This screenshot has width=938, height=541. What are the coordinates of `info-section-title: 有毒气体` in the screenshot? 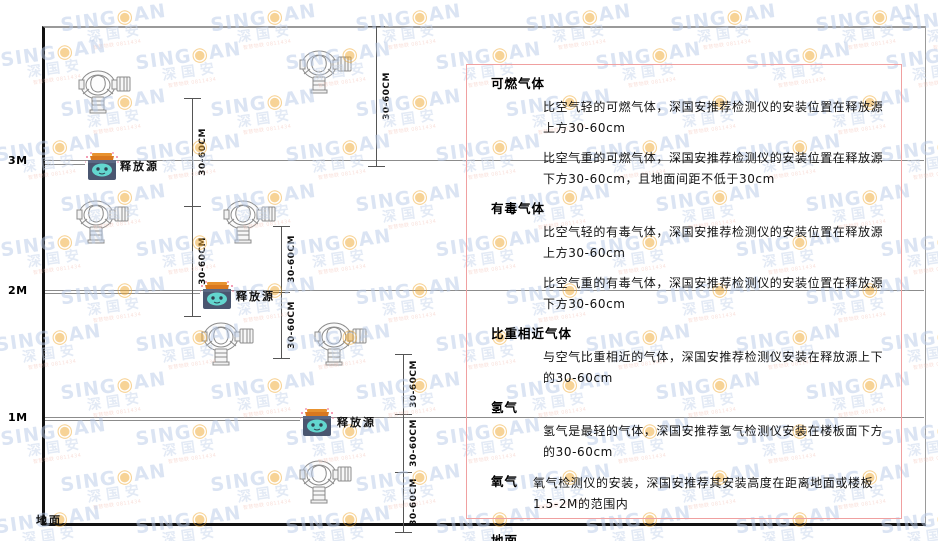 It's located at (518, 208).